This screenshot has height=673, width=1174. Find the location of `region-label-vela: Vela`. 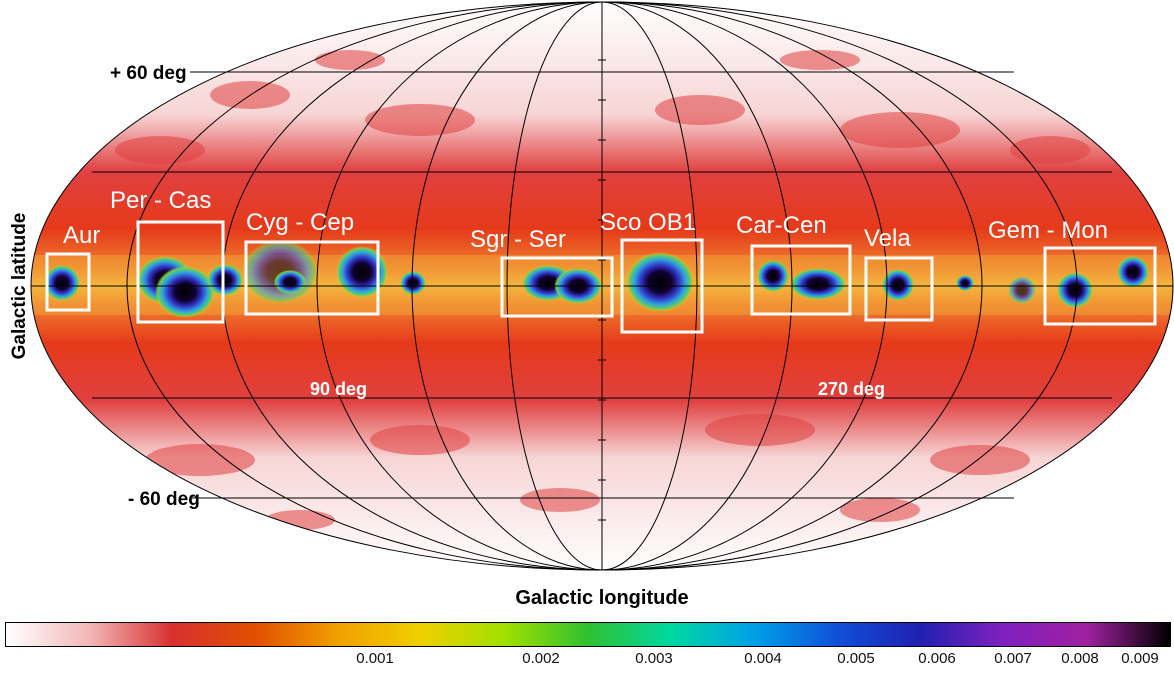

region-label-vela: Vela is located at coordinates (887, 238).